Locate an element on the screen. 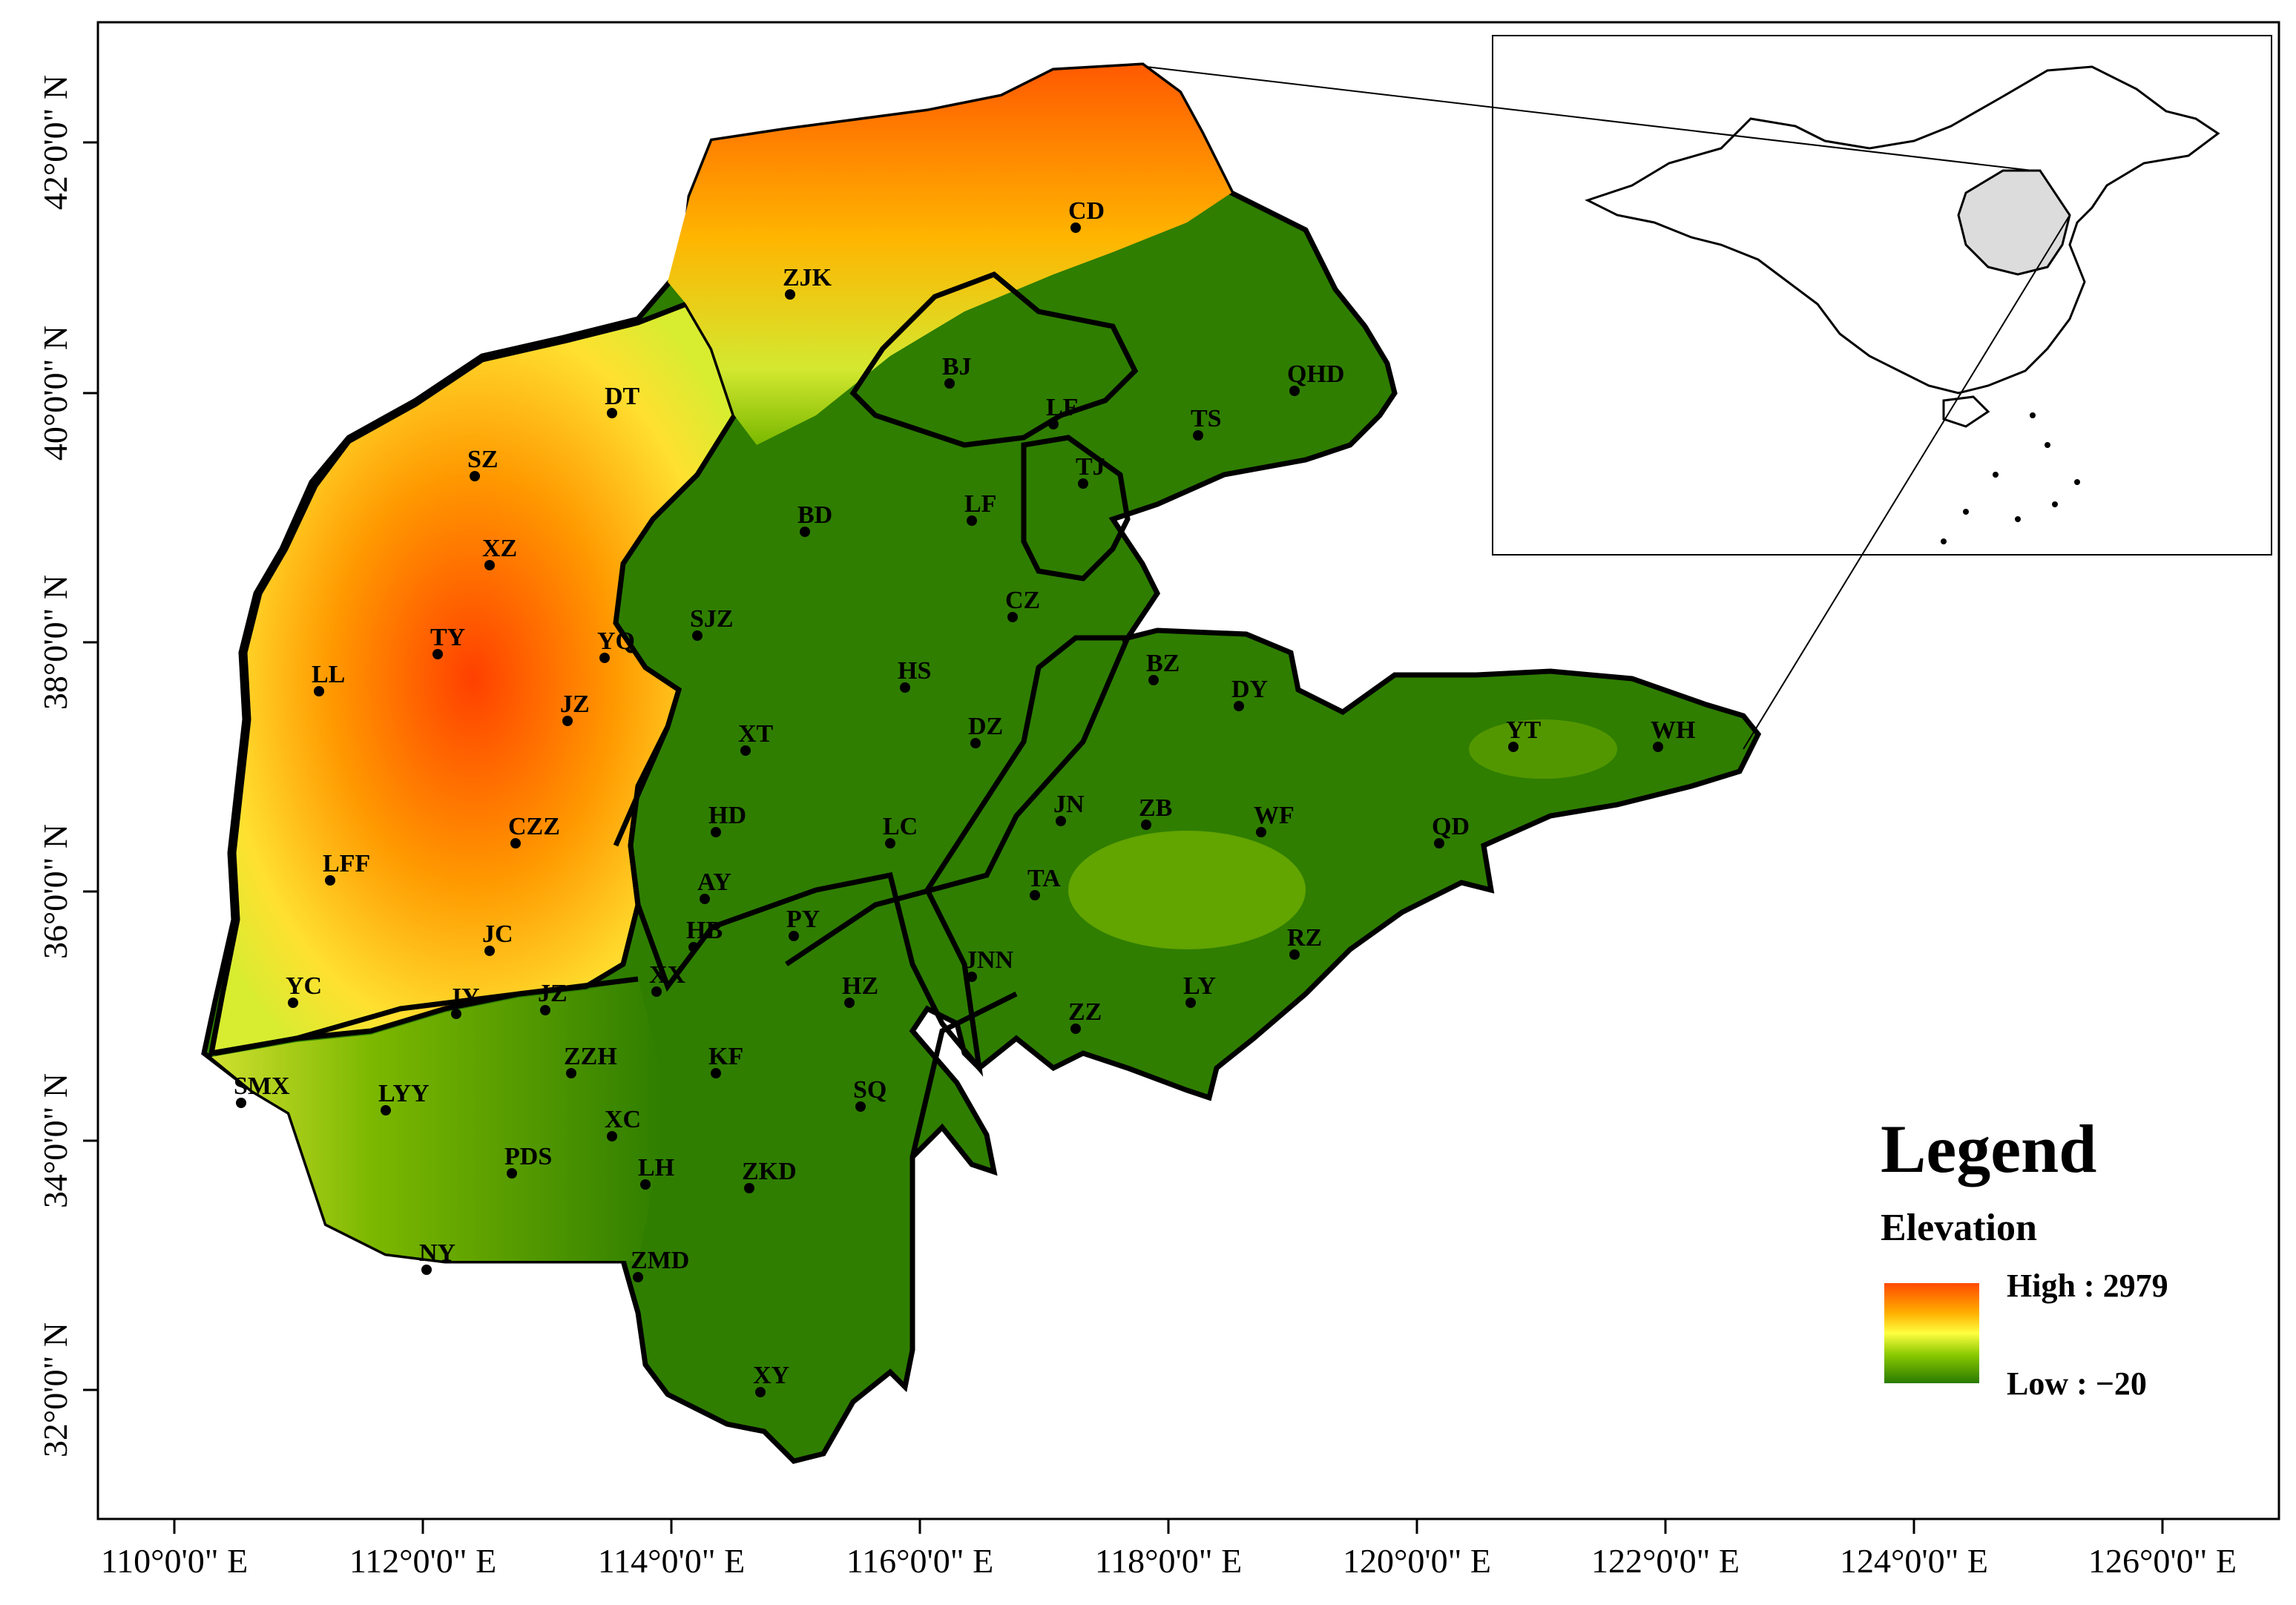 The height and width of the screenshot is (1605, 2296). city-label: ZB is located at coordinates (1155, 808).